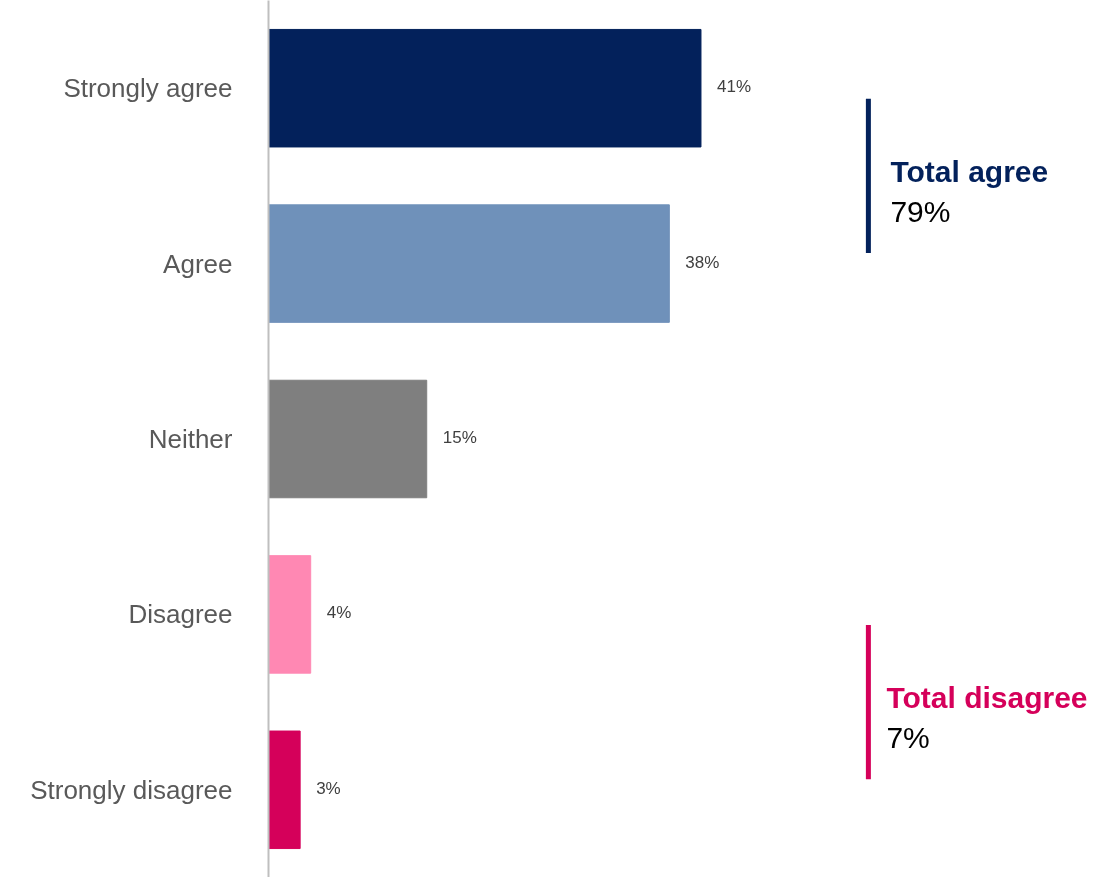 The width and height of the screenshot is (1107, 877). I want to click on data-label: 4%, so click(339, 613).